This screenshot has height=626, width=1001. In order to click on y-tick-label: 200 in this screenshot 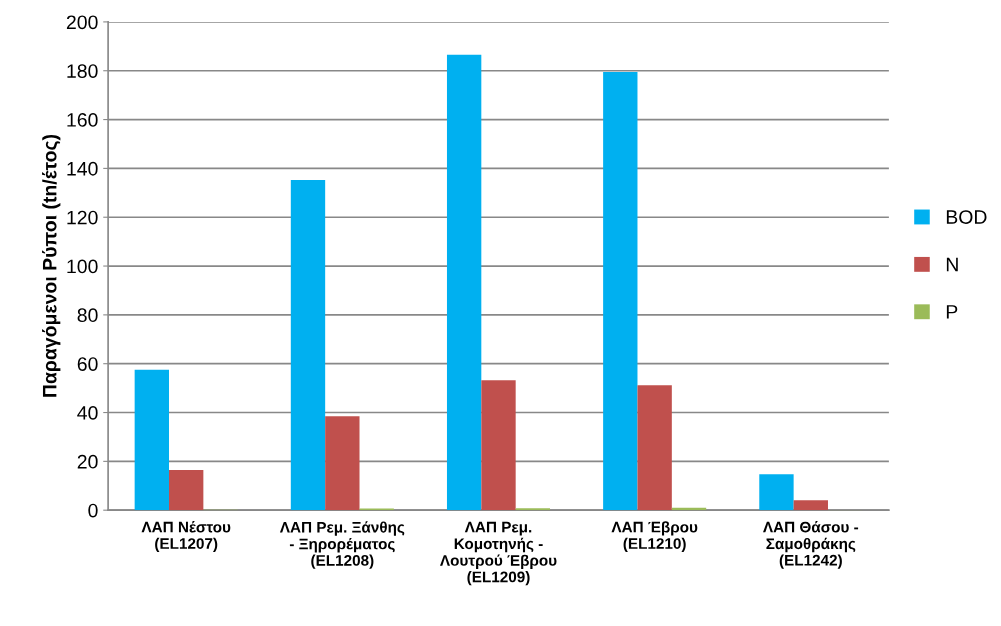, I will do `click(82, 22)`.